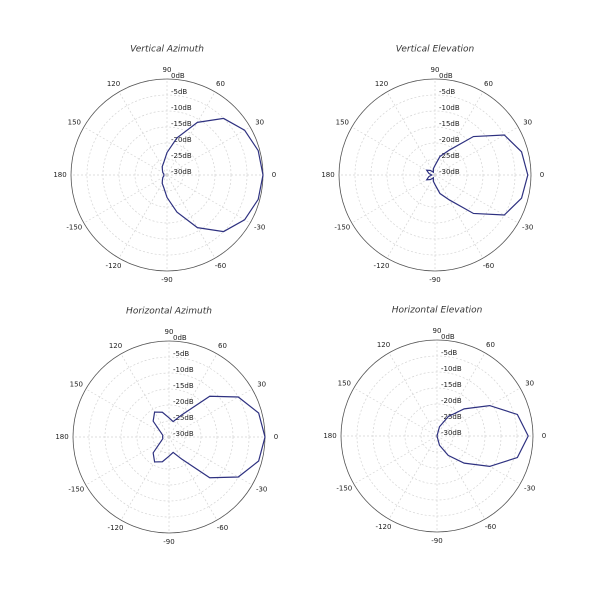 The image size is (600, 600). What do you see at coordinates (544, 436) in the screenshot?
I see `angle-tick-label: 0` at bounding box center [544, 436].